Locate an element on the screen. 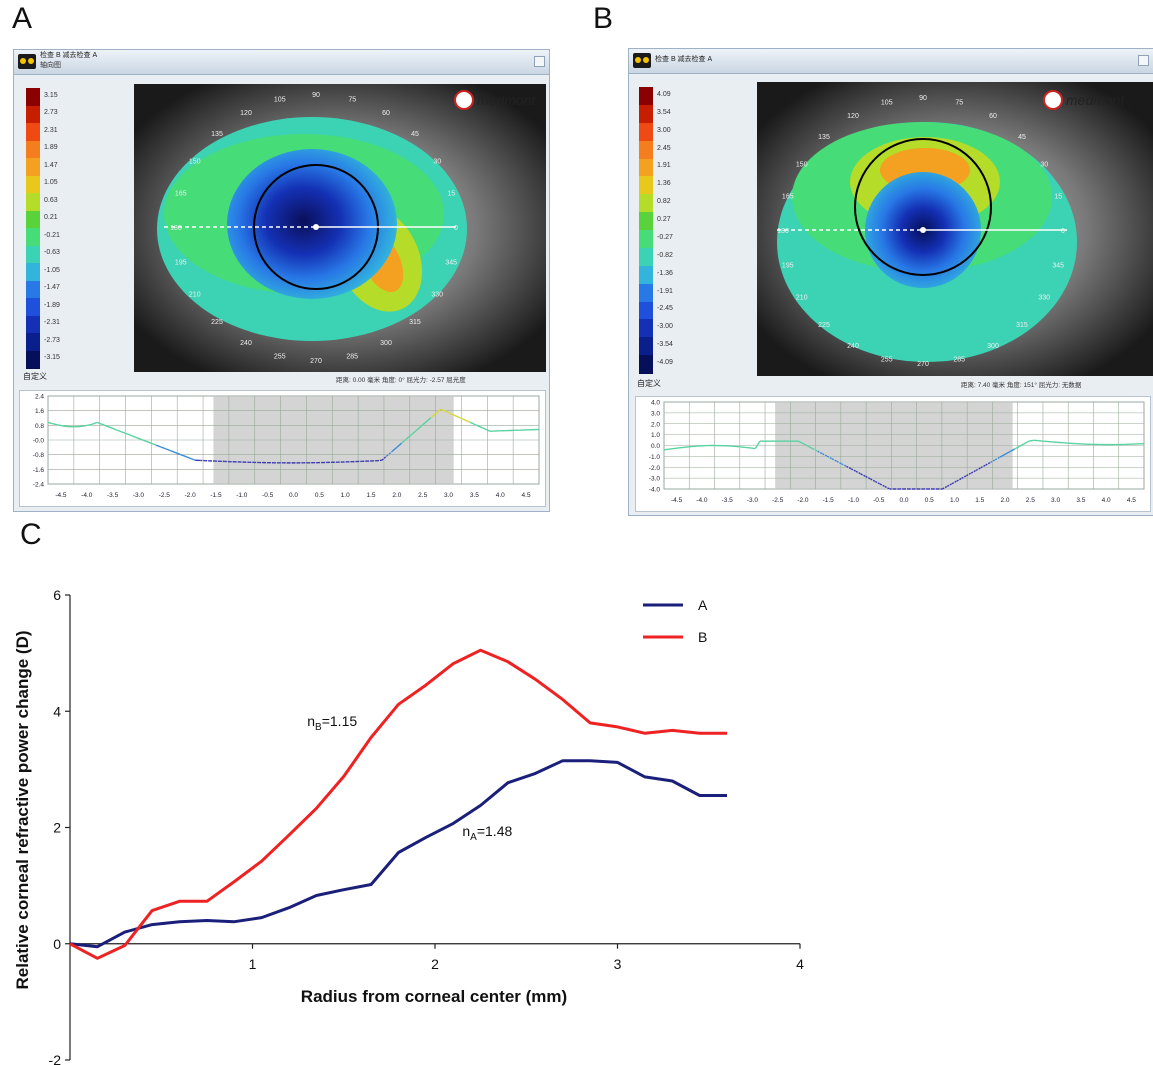 The image size is (1153, 1065). scale-label: 3.00 is located at coordinates (664, 130).